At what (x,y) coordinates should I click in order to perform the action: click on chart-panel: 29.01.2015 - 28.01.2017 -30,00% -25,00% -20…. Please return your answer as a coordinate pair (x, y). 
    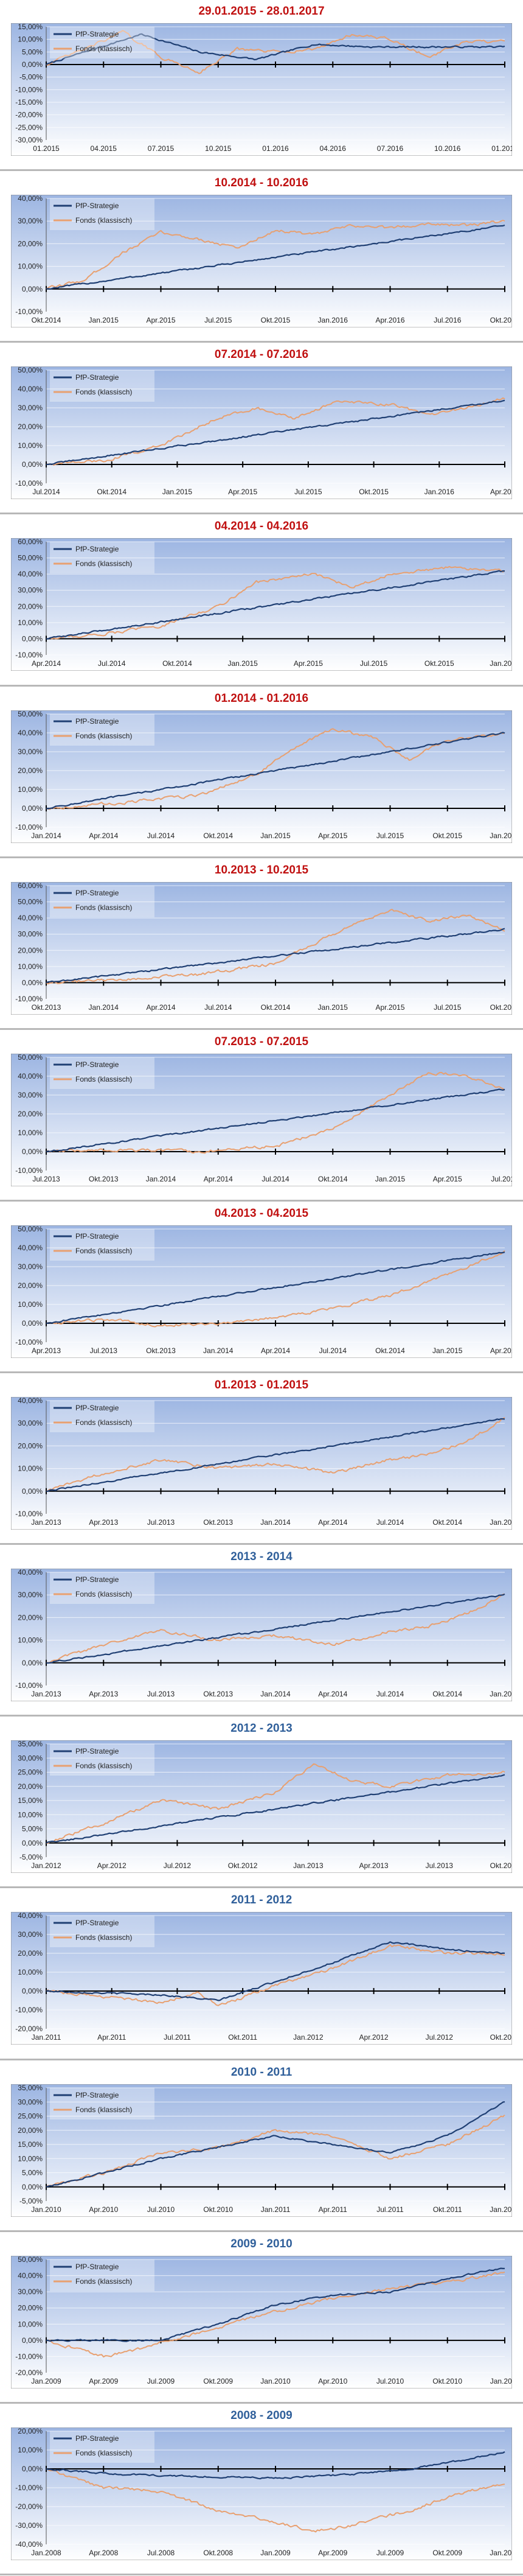
    Looking at the image, I should click on (261, 86).